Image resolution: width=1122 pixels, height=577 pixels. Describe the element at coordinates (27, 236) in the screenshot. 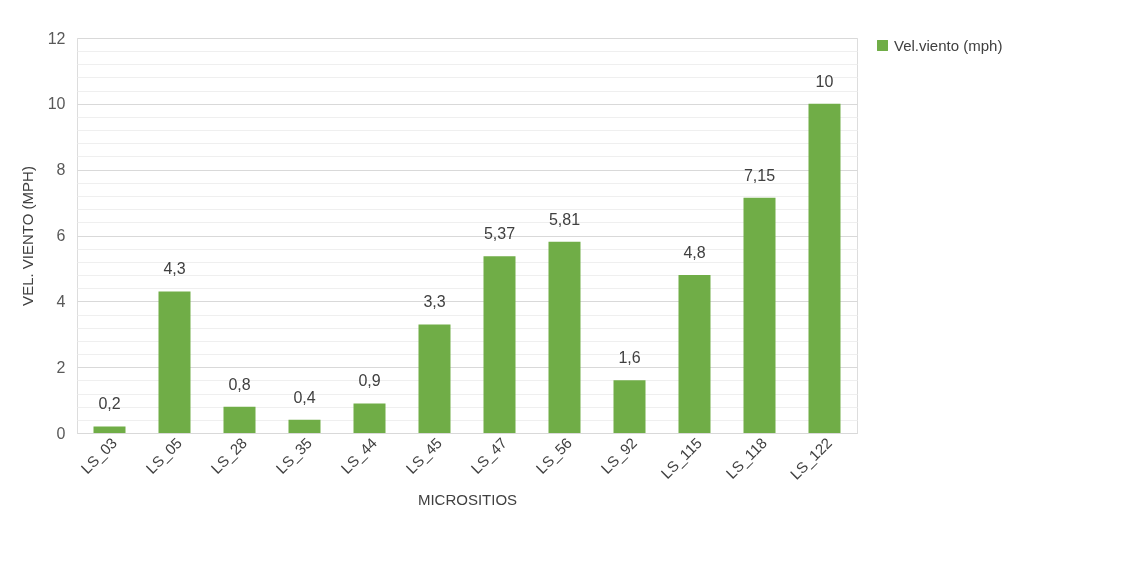

I see `y-axis-title: VEL. VIENTO (MPH)` at that location.